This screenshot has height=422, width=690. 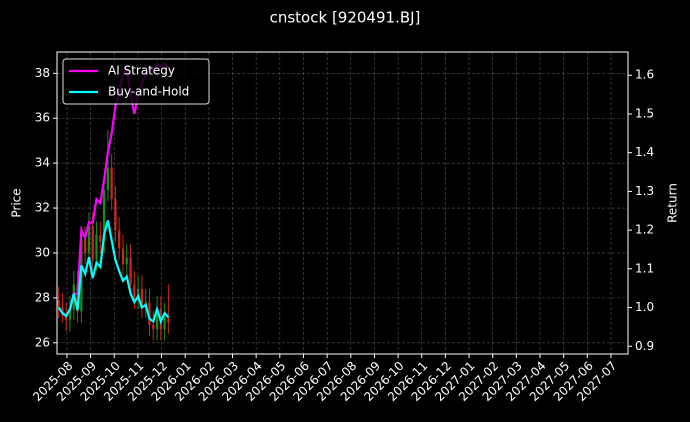 I want to click on y-axis-label: Price, so click(x=17, y=202).